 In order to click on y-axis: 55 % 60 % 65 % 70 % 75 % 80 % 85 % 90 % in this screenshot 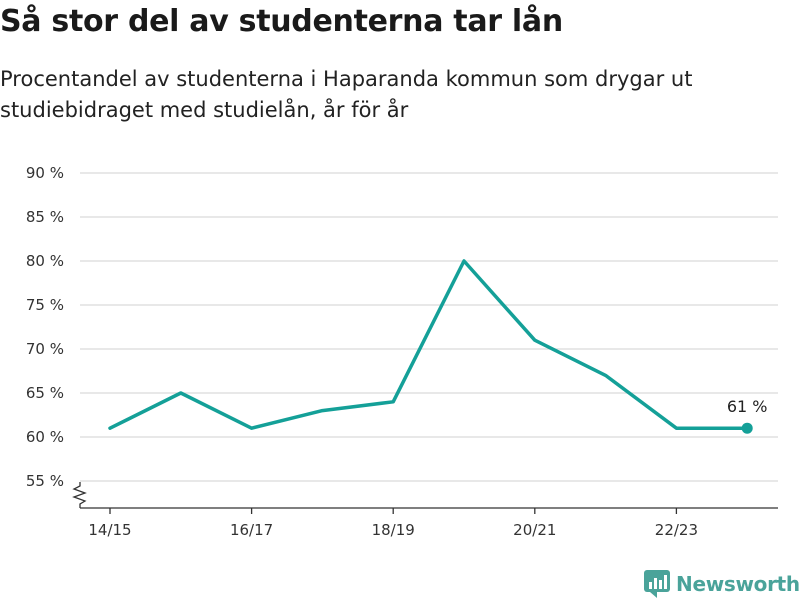, I will do `click(56, 336)`.